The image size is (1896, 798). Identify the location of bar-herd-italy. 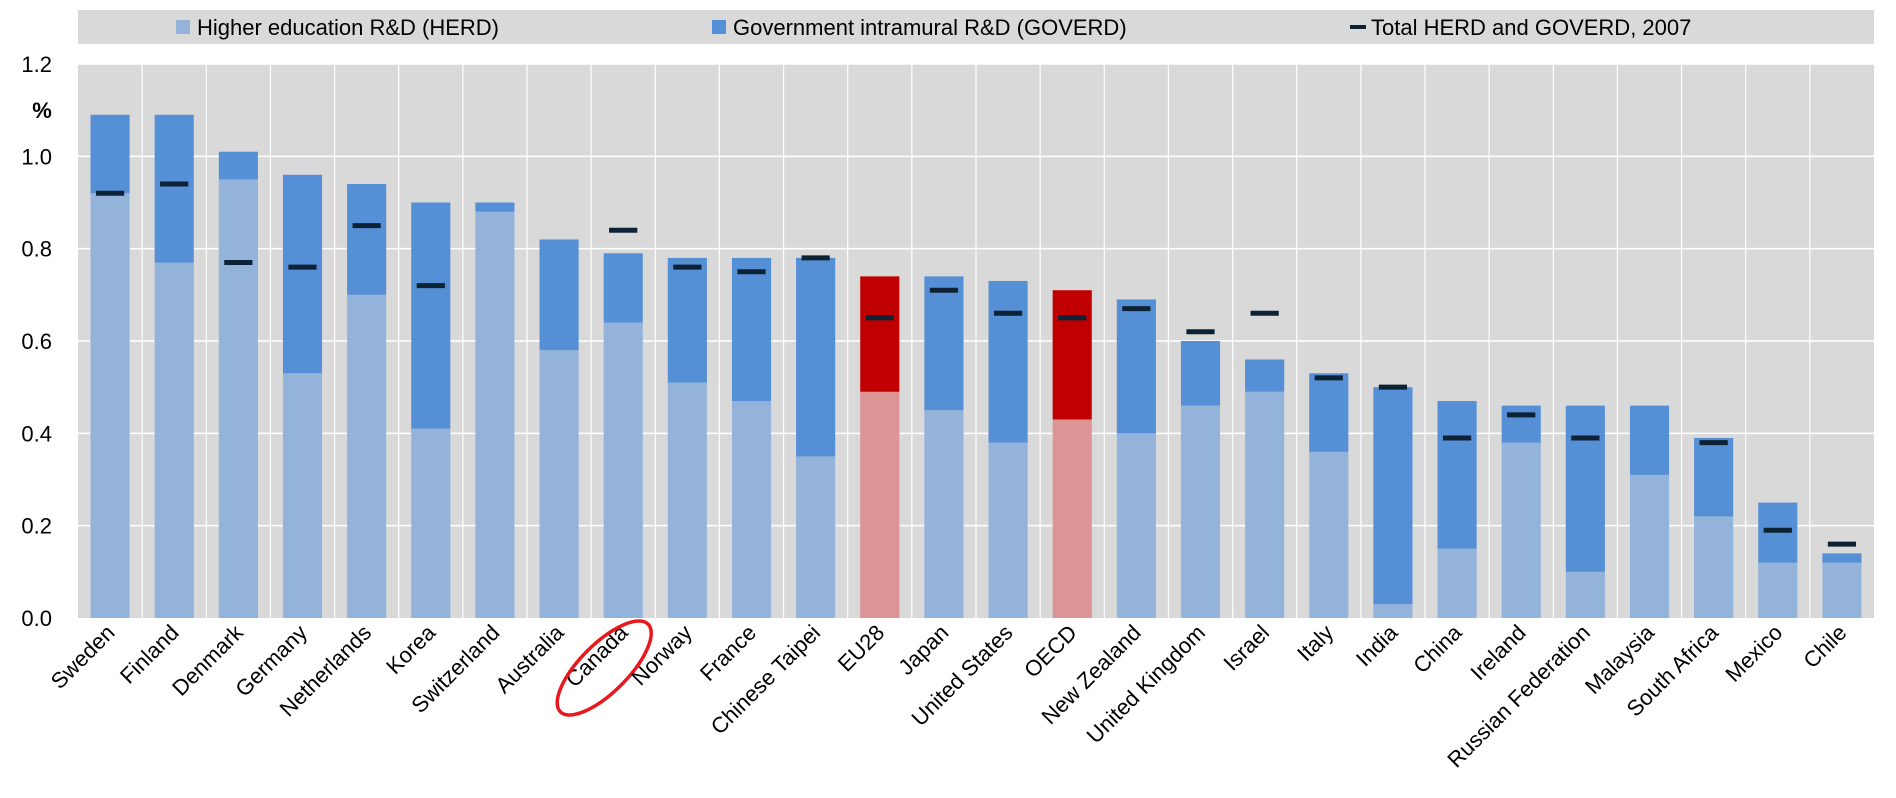
(1329, 534).